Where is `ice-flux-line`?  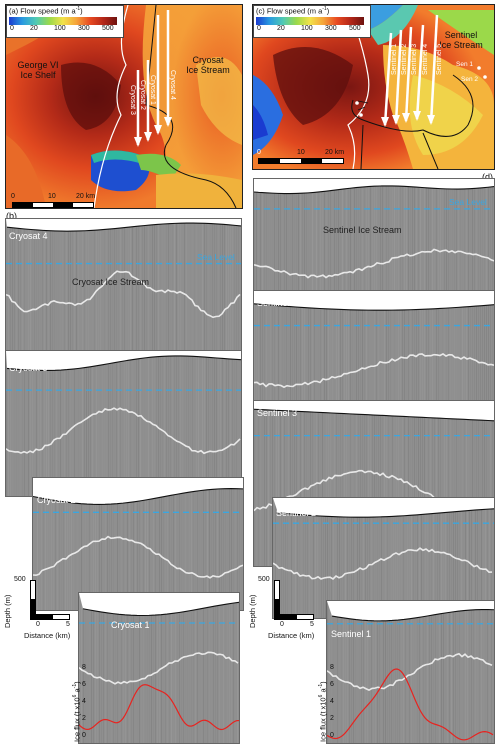
ice-flux-line is located at coordinates (410, 704).